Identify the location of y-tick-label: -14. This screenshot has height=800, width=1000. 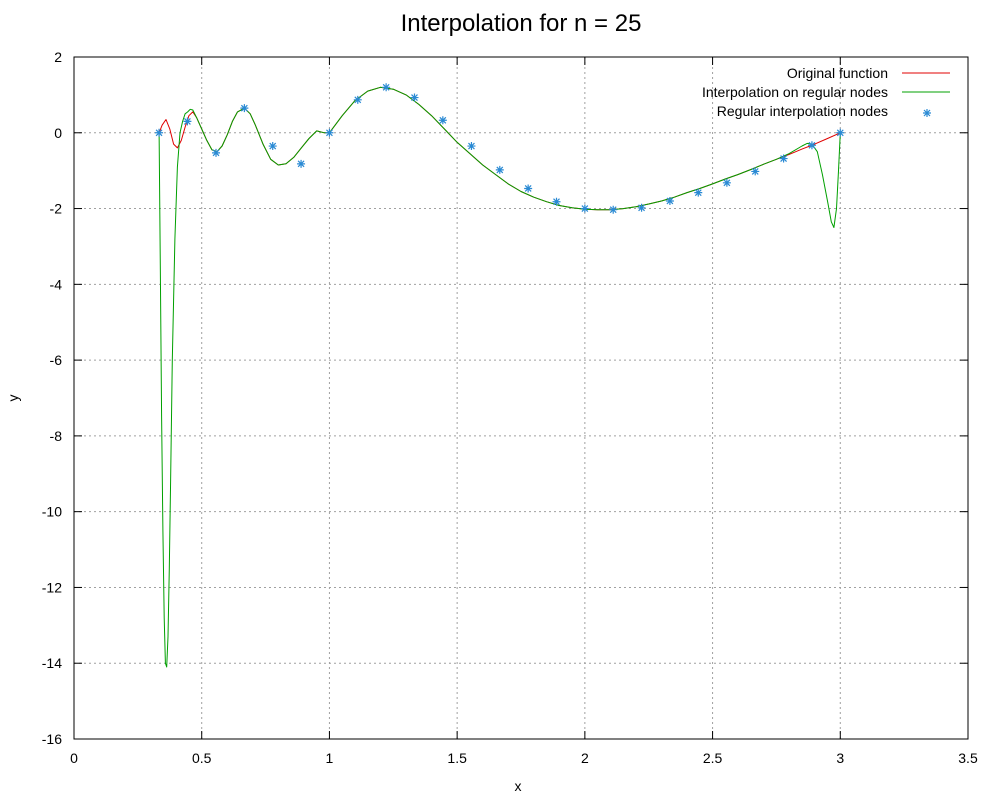
(52, 663).